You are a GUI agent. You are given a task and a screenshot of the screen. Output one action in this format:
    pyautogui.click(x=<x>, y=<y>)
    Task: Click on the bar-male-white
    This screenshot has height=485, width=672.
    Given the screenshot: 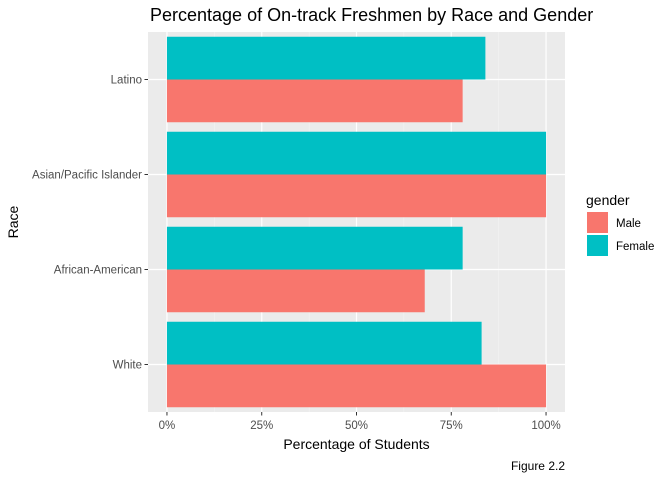 What is the action you would take?
    pyautogui.click(x=356, y=386)
    